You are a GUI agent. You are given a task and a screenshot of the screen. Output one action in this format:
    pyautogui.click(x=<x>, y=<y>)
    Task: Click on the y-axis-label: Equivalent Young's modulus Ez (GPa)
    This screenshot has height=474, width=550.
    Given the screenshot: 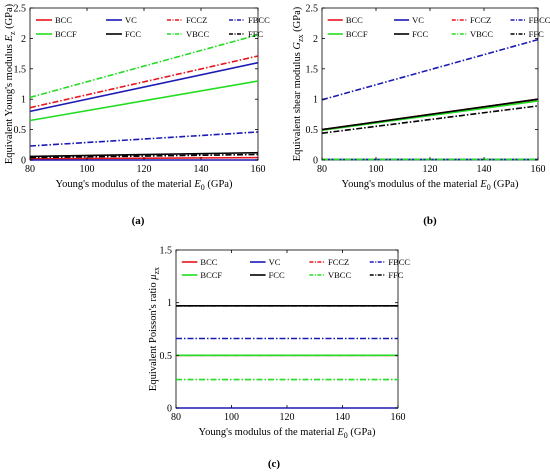 What is the action you would take?
    pyautogui.click(x=10, y=83)
    